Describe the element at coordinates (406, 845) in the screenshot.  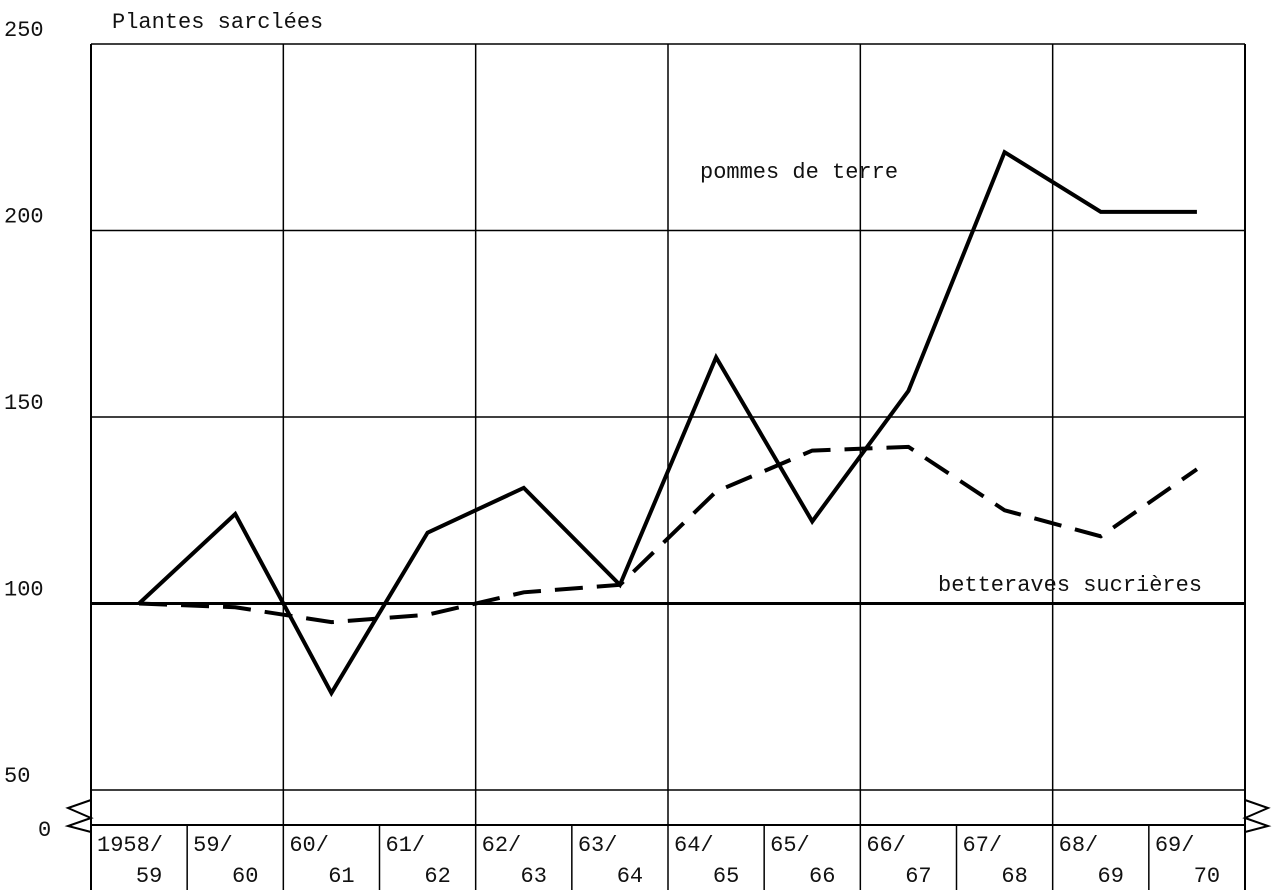
I see `x-tick-label: 61/` at that location.